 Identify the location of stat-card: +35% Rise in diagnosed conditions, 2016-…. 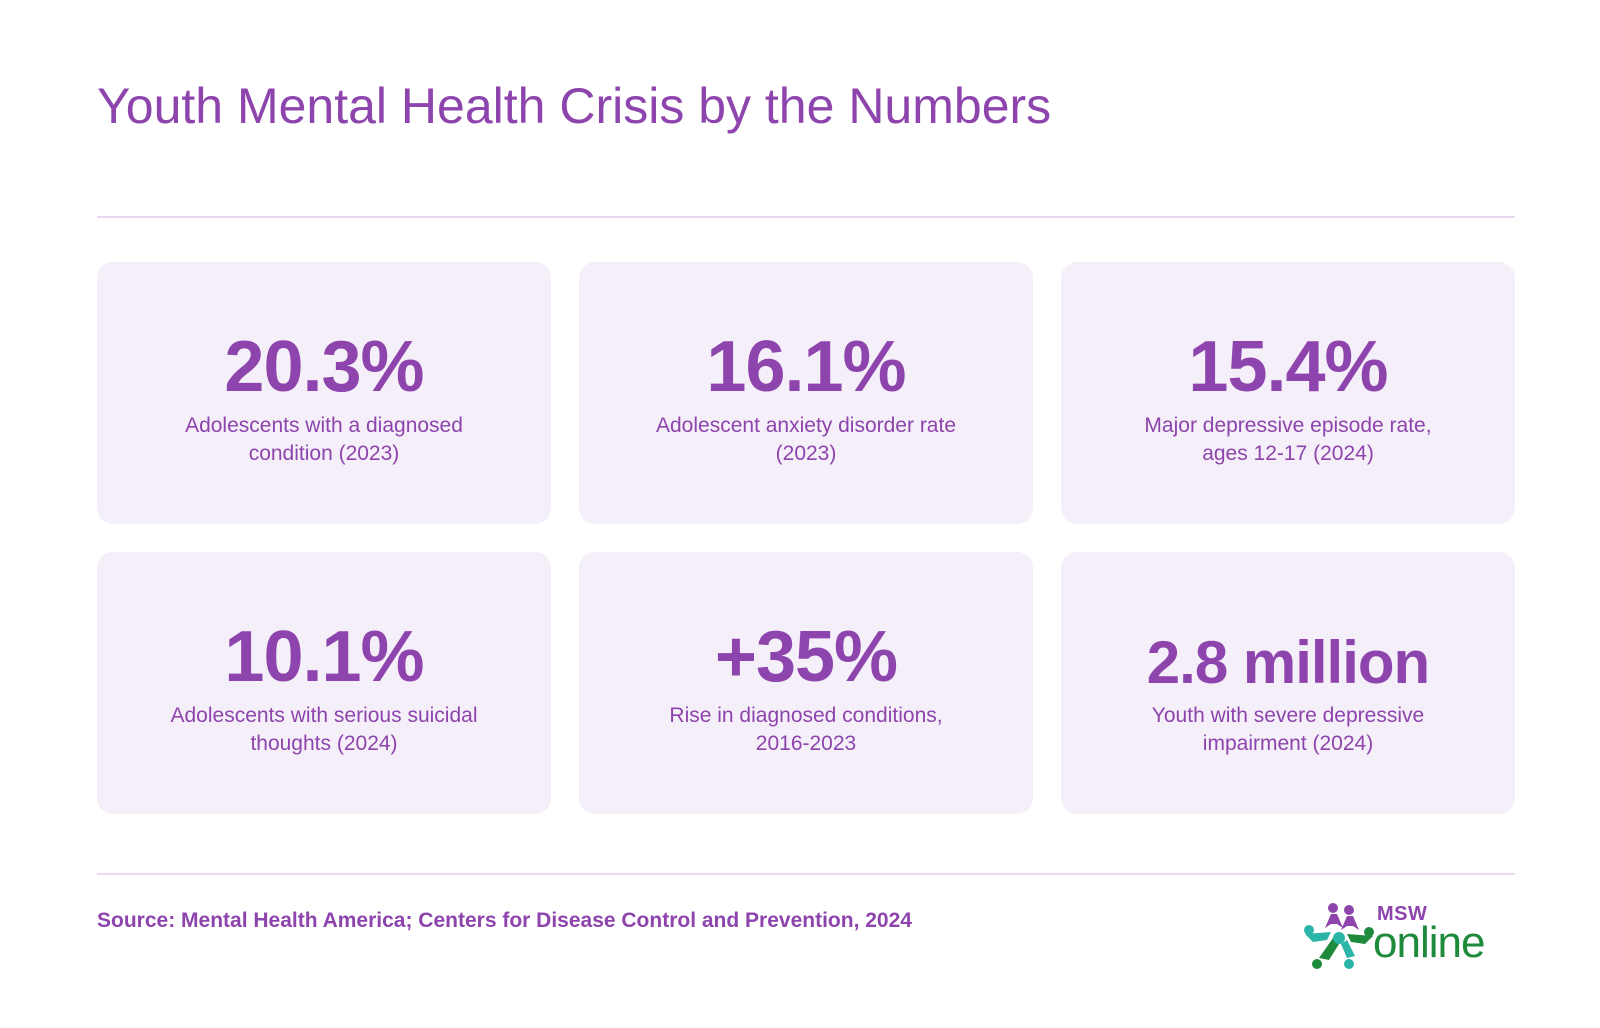
(806, 683).